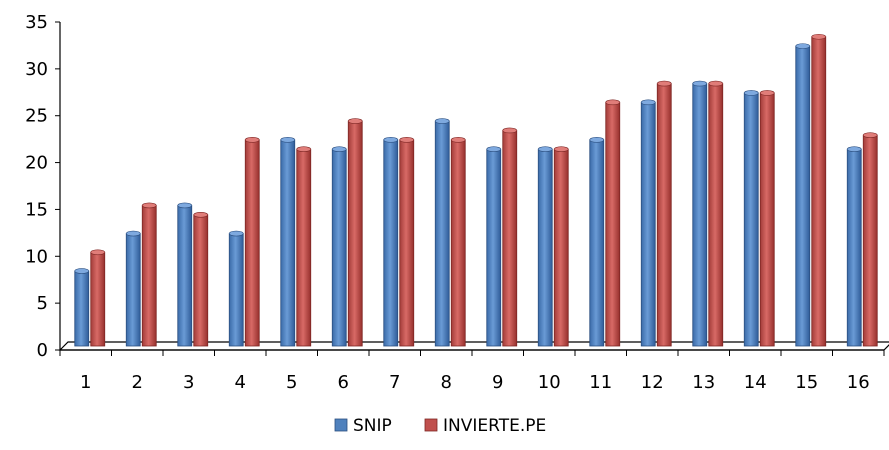 The width and height of the screenshot is (889, 450). Describe the element at coordinates (240, 382) in the screenshot. I see `x-tick-label: 4` at that location.